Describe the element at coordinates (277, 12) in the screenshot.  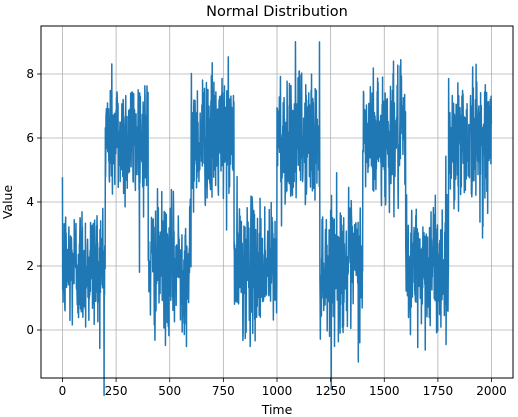
I see `chart-title: Normal Distribution` at that location.